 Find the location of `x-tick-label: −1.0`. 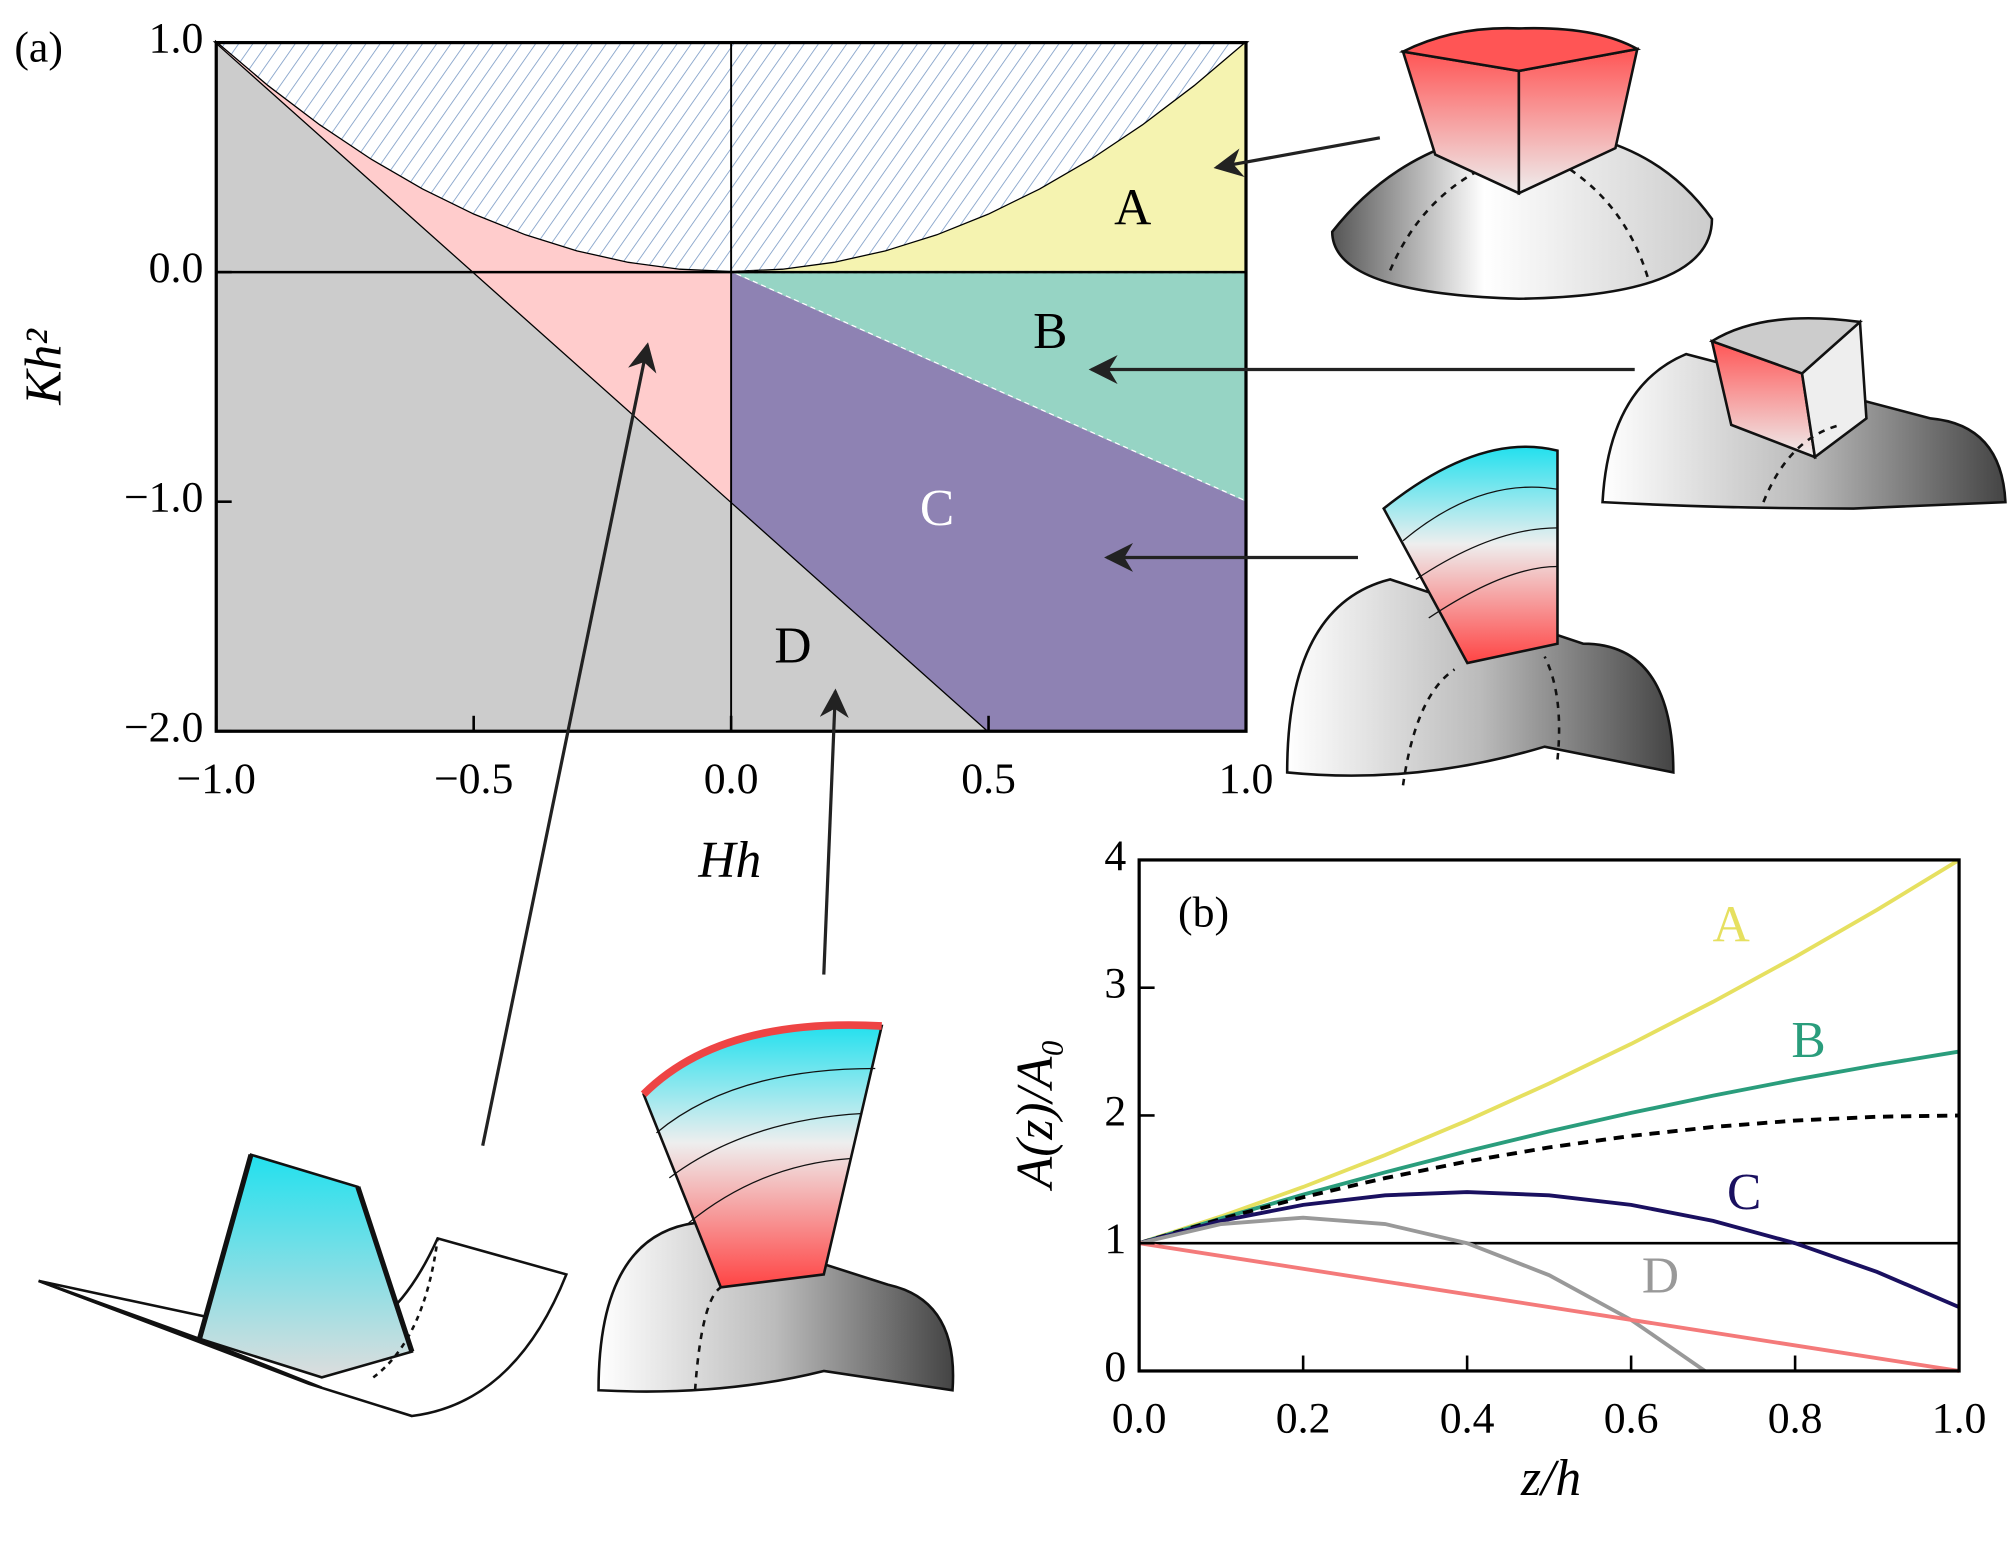

x-tick-label: −1.0 is located at coordinates (216, 779).